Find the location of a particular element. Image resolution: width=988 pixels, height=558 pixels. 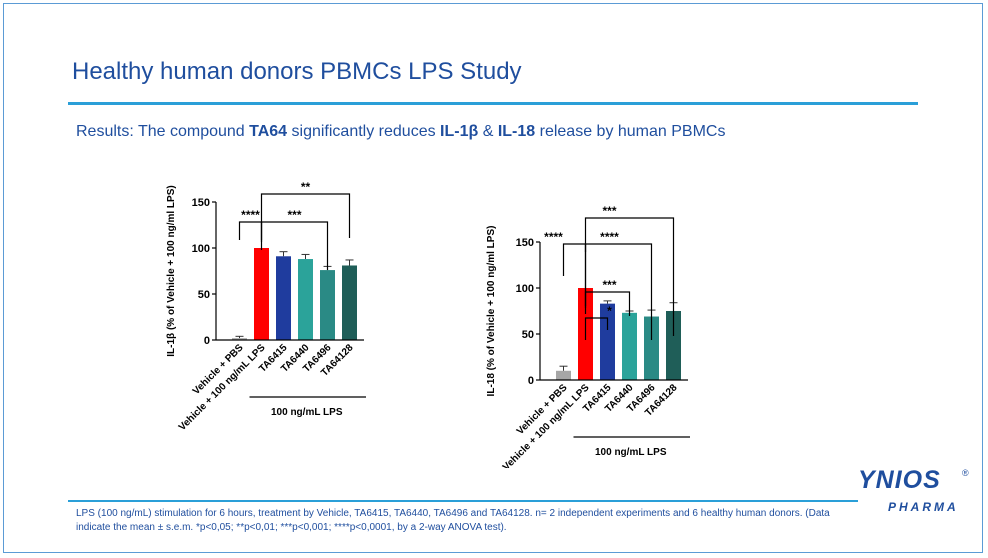

significance-label: * is located at coordinates (609, 311).